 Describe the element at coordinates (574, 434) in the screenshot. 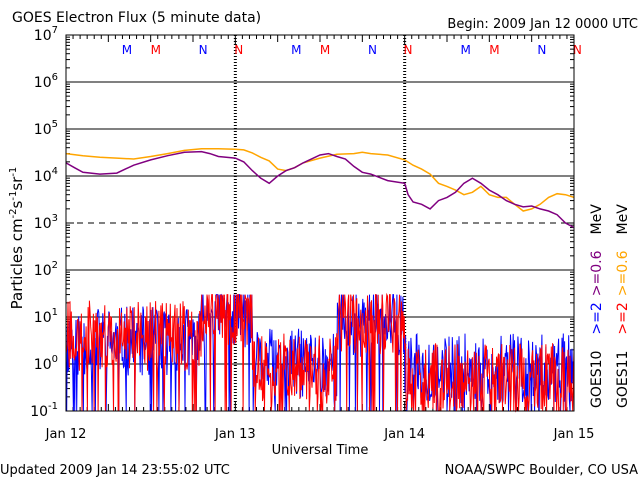

I see `x-tick-label: Jan 15` at that location.